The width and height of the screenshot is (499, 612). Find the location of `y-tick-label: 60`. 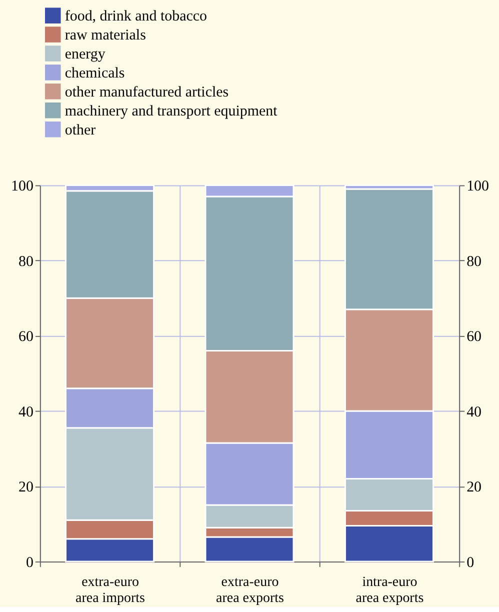

y-tick-label: 60 is located at coordinates (26, 337).